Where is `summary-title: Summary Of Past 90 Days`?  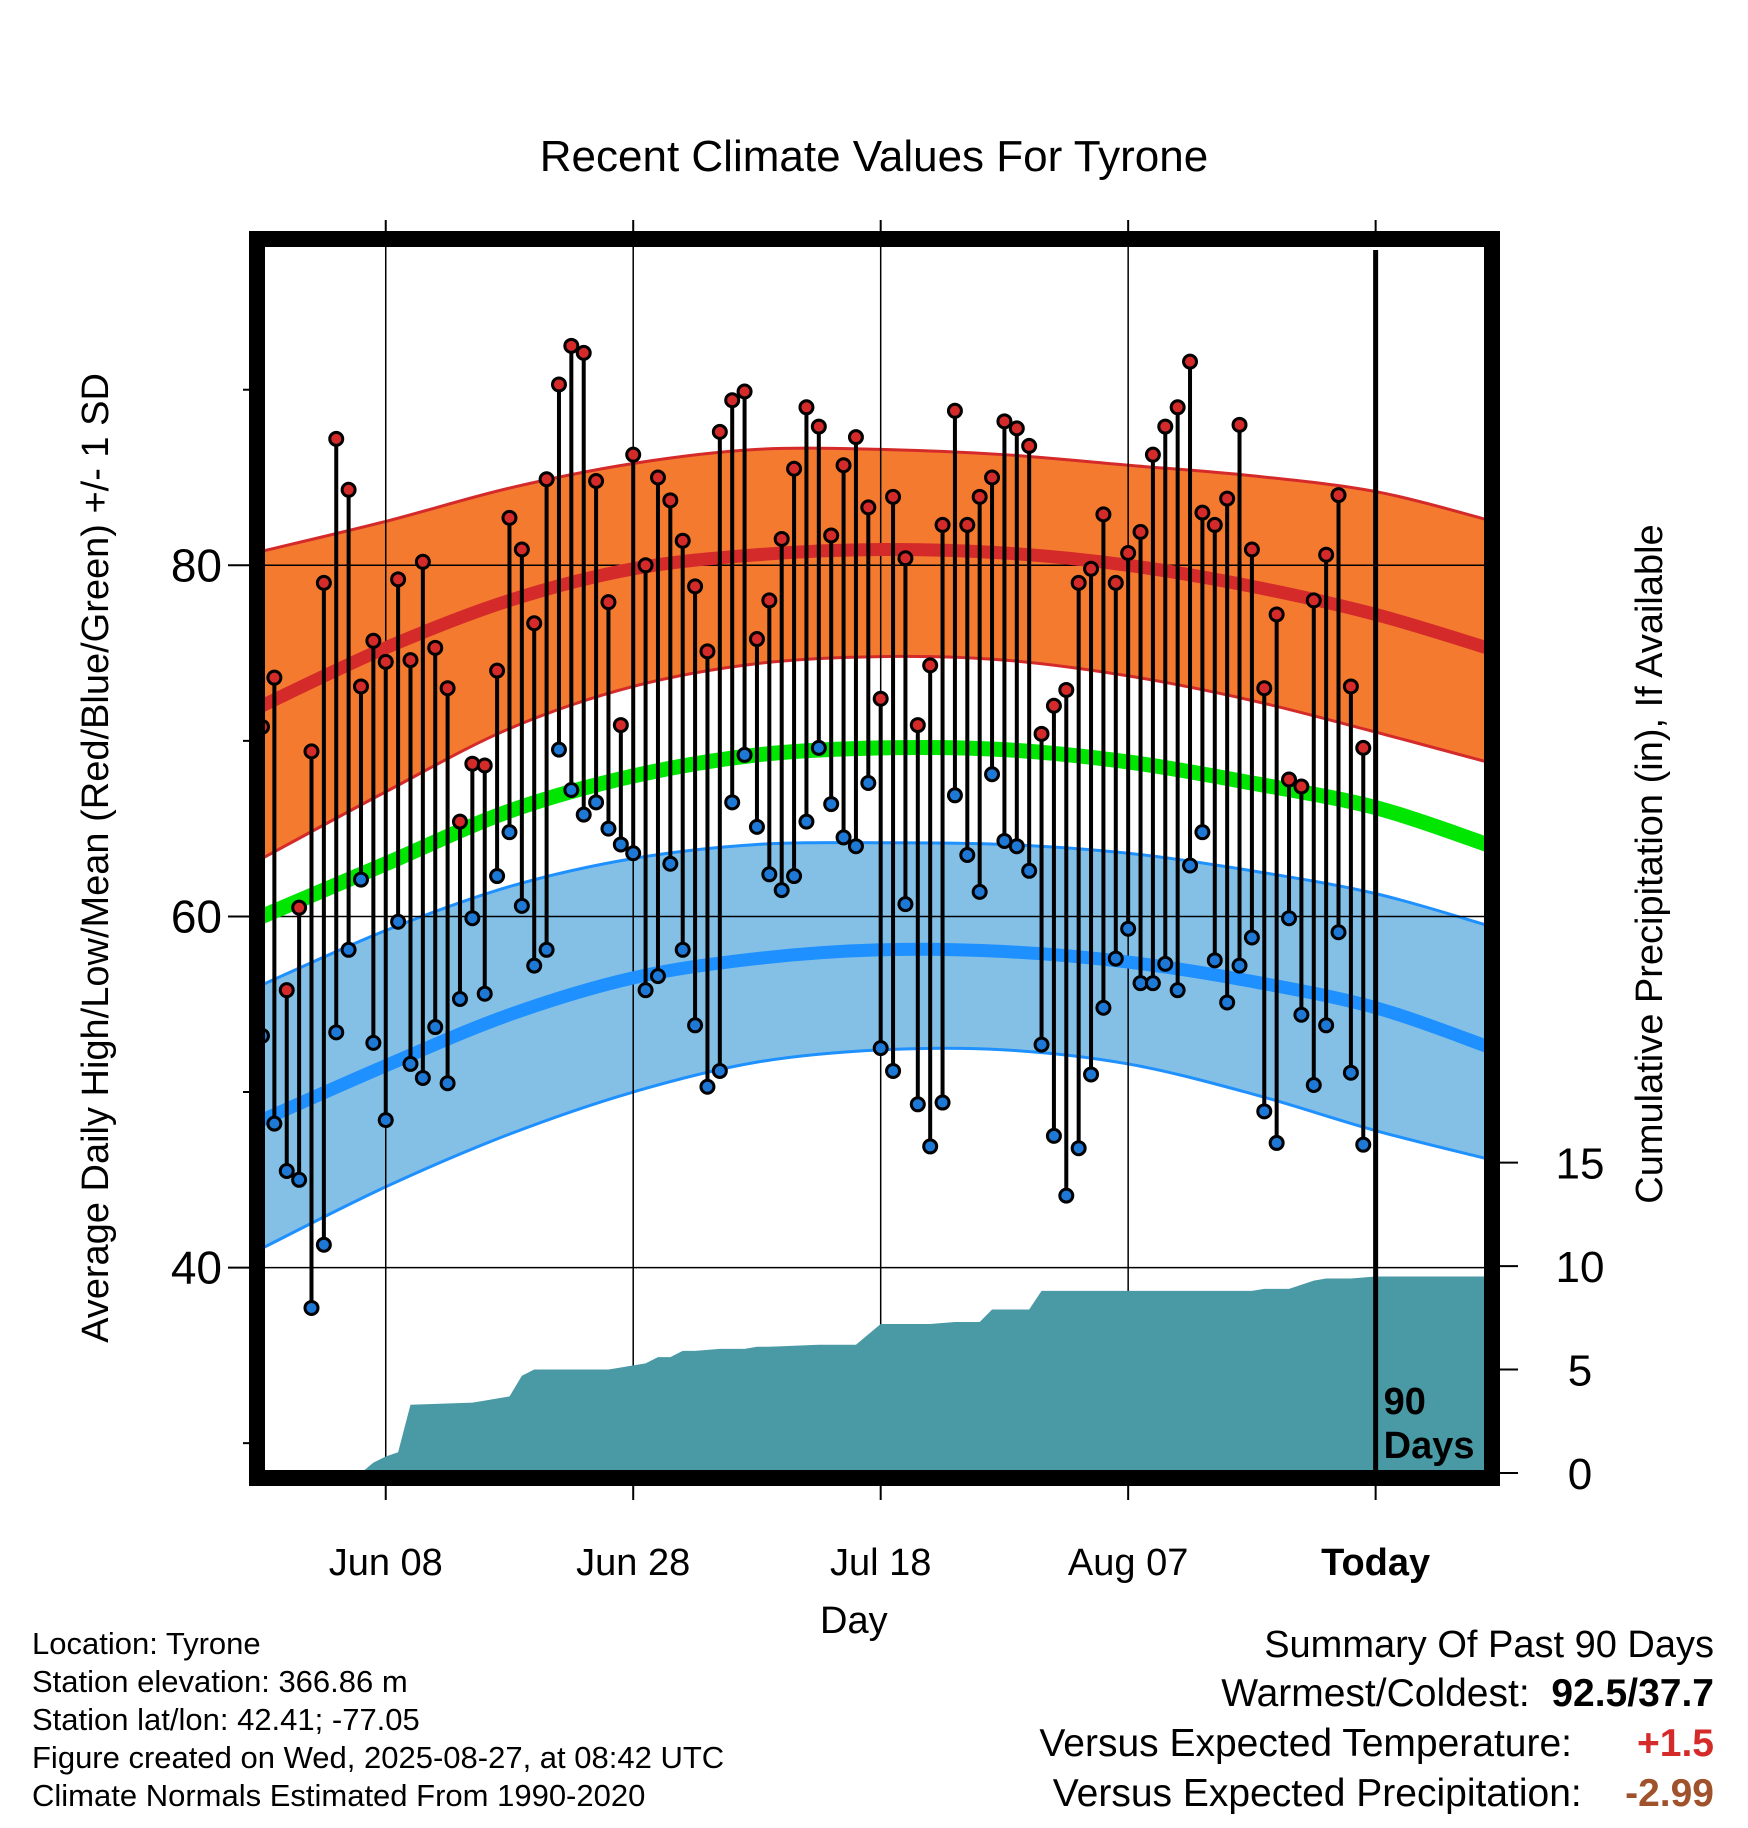
summary-title: Summary Of Past 90 Days is located at coordinates (1489, 1645).